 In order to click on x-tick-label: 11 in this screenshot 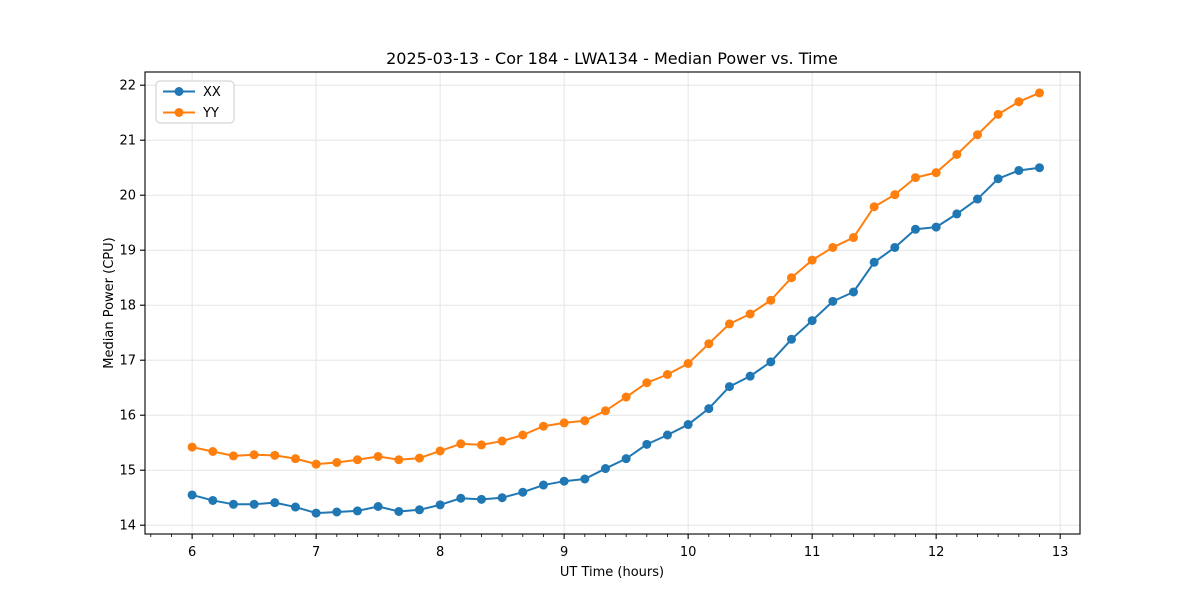, I will do `click(812, 552)`.